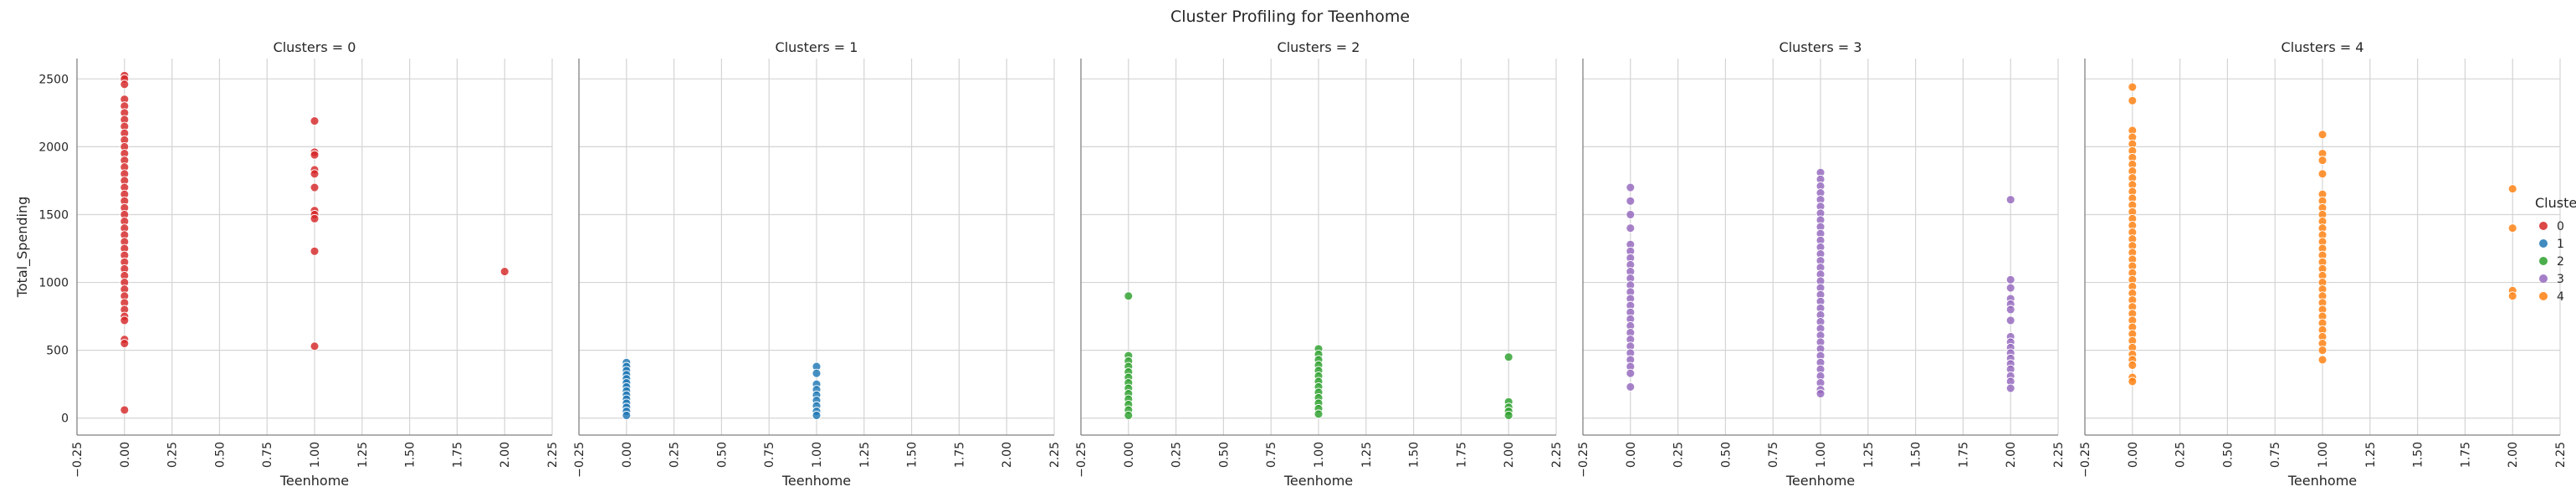 The height and width of the screenshot is (502, 2576). I want to click on panel-title: Clusters = 1, so click(817, 47).